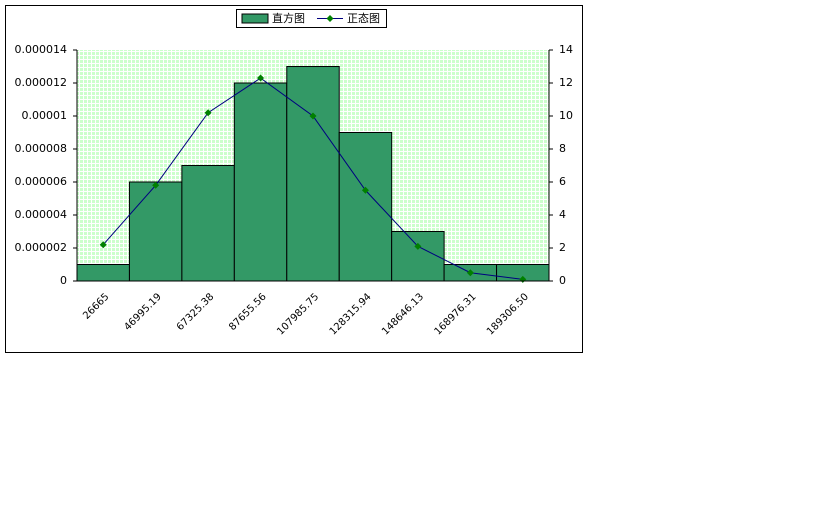  I want to click on y-tick-label: 0.000004, so click(41, 214).